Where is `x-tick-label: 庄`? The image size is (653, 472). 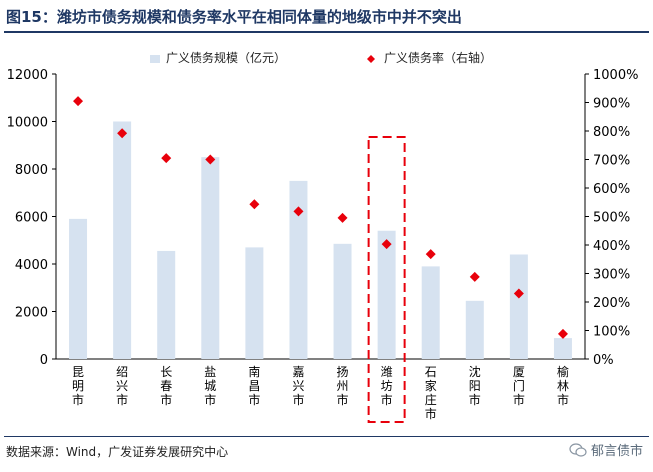 x-tick-label: 庄 is located at coordinates (431, 399).